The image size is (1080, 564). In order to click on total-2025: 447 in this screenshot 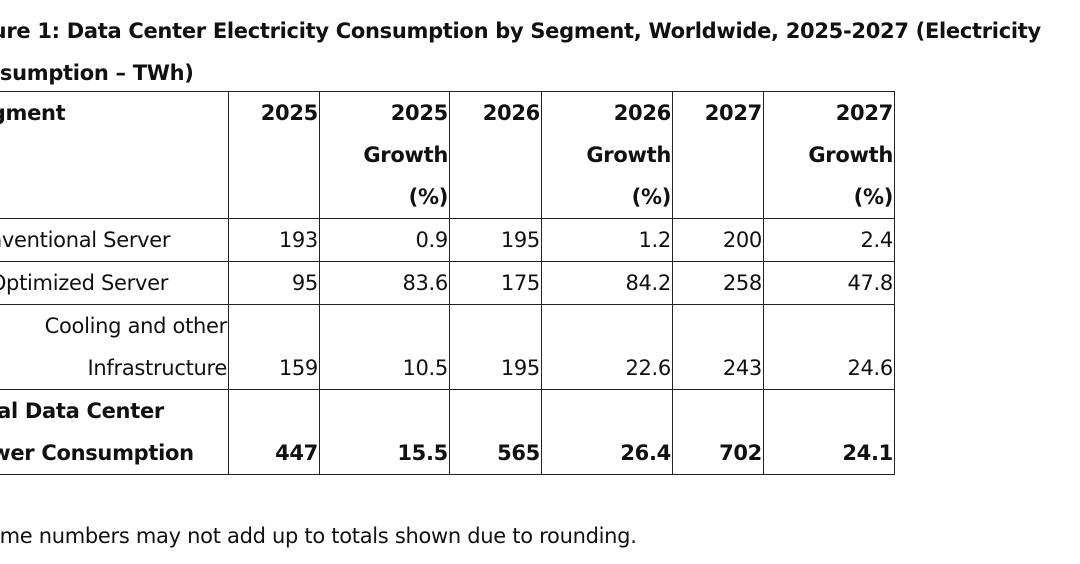, I will do `click(274, 432)`.